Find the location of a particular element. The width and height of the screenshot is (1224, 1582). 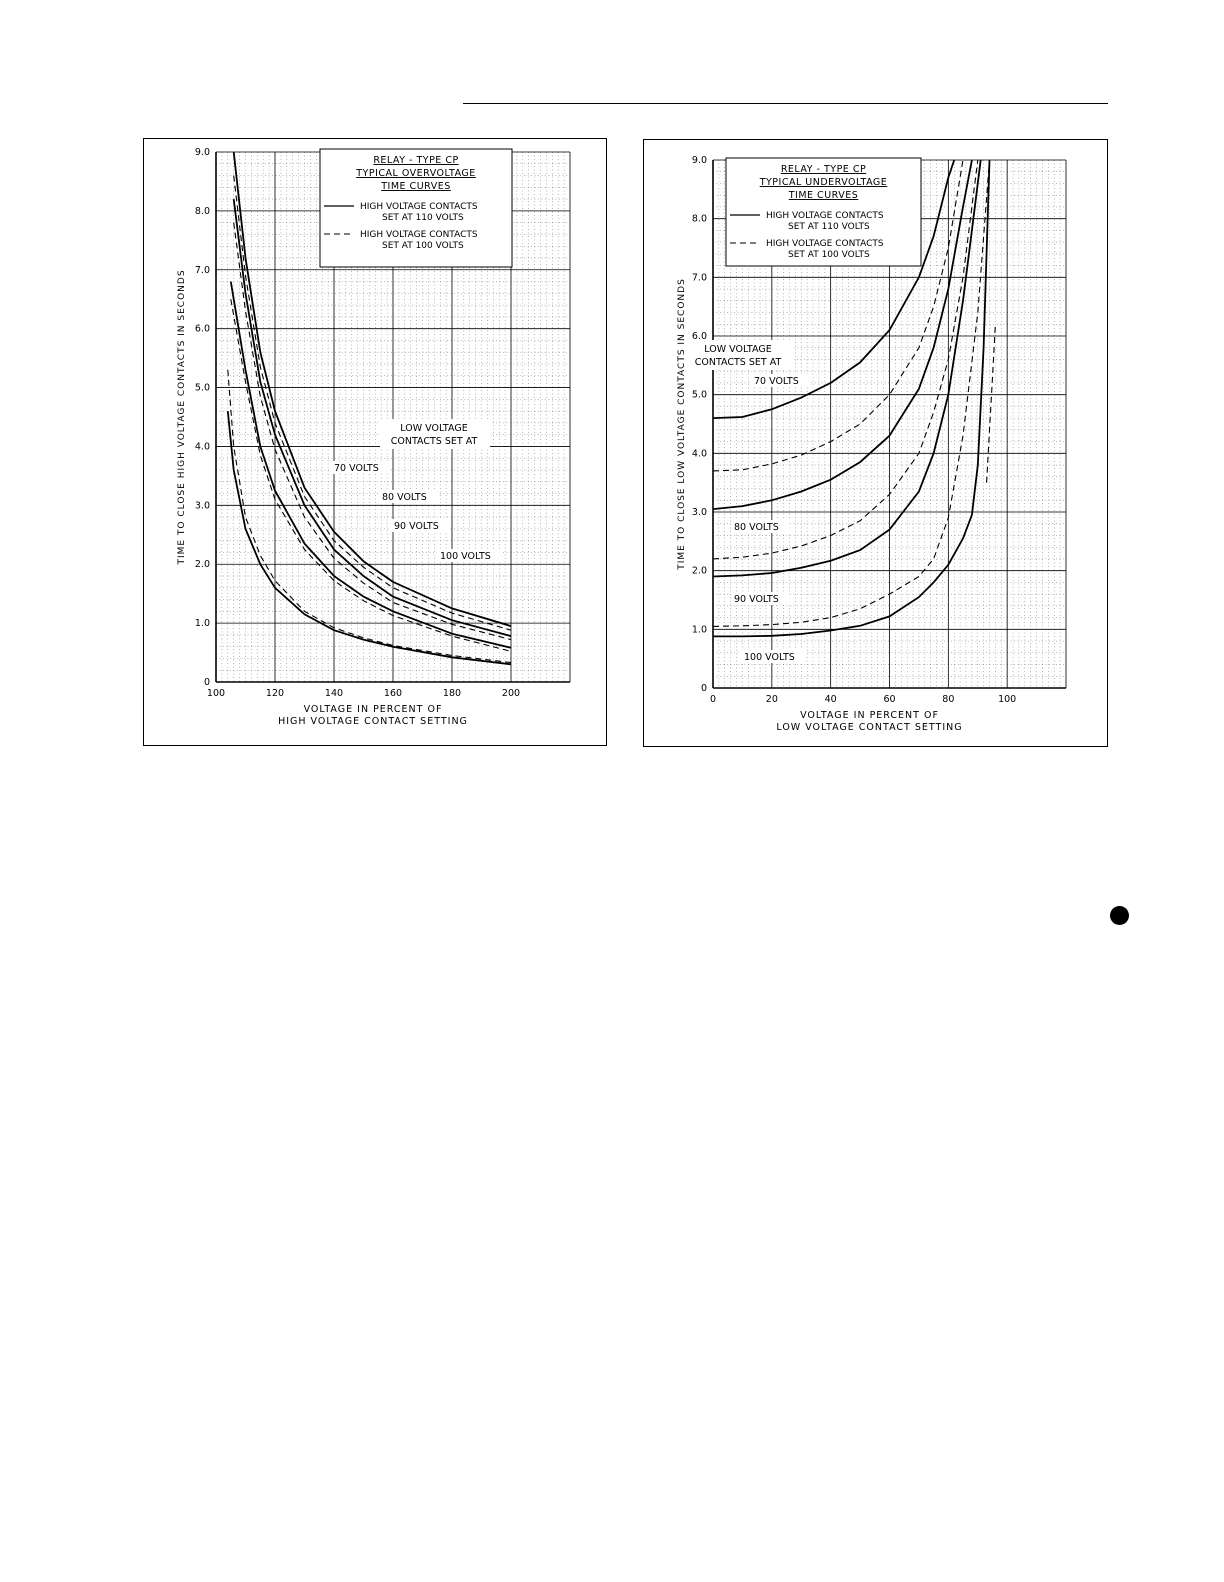

chart-title-line: TYPICAL UNDERVOLTAGE is located at coordinates (823, 182).